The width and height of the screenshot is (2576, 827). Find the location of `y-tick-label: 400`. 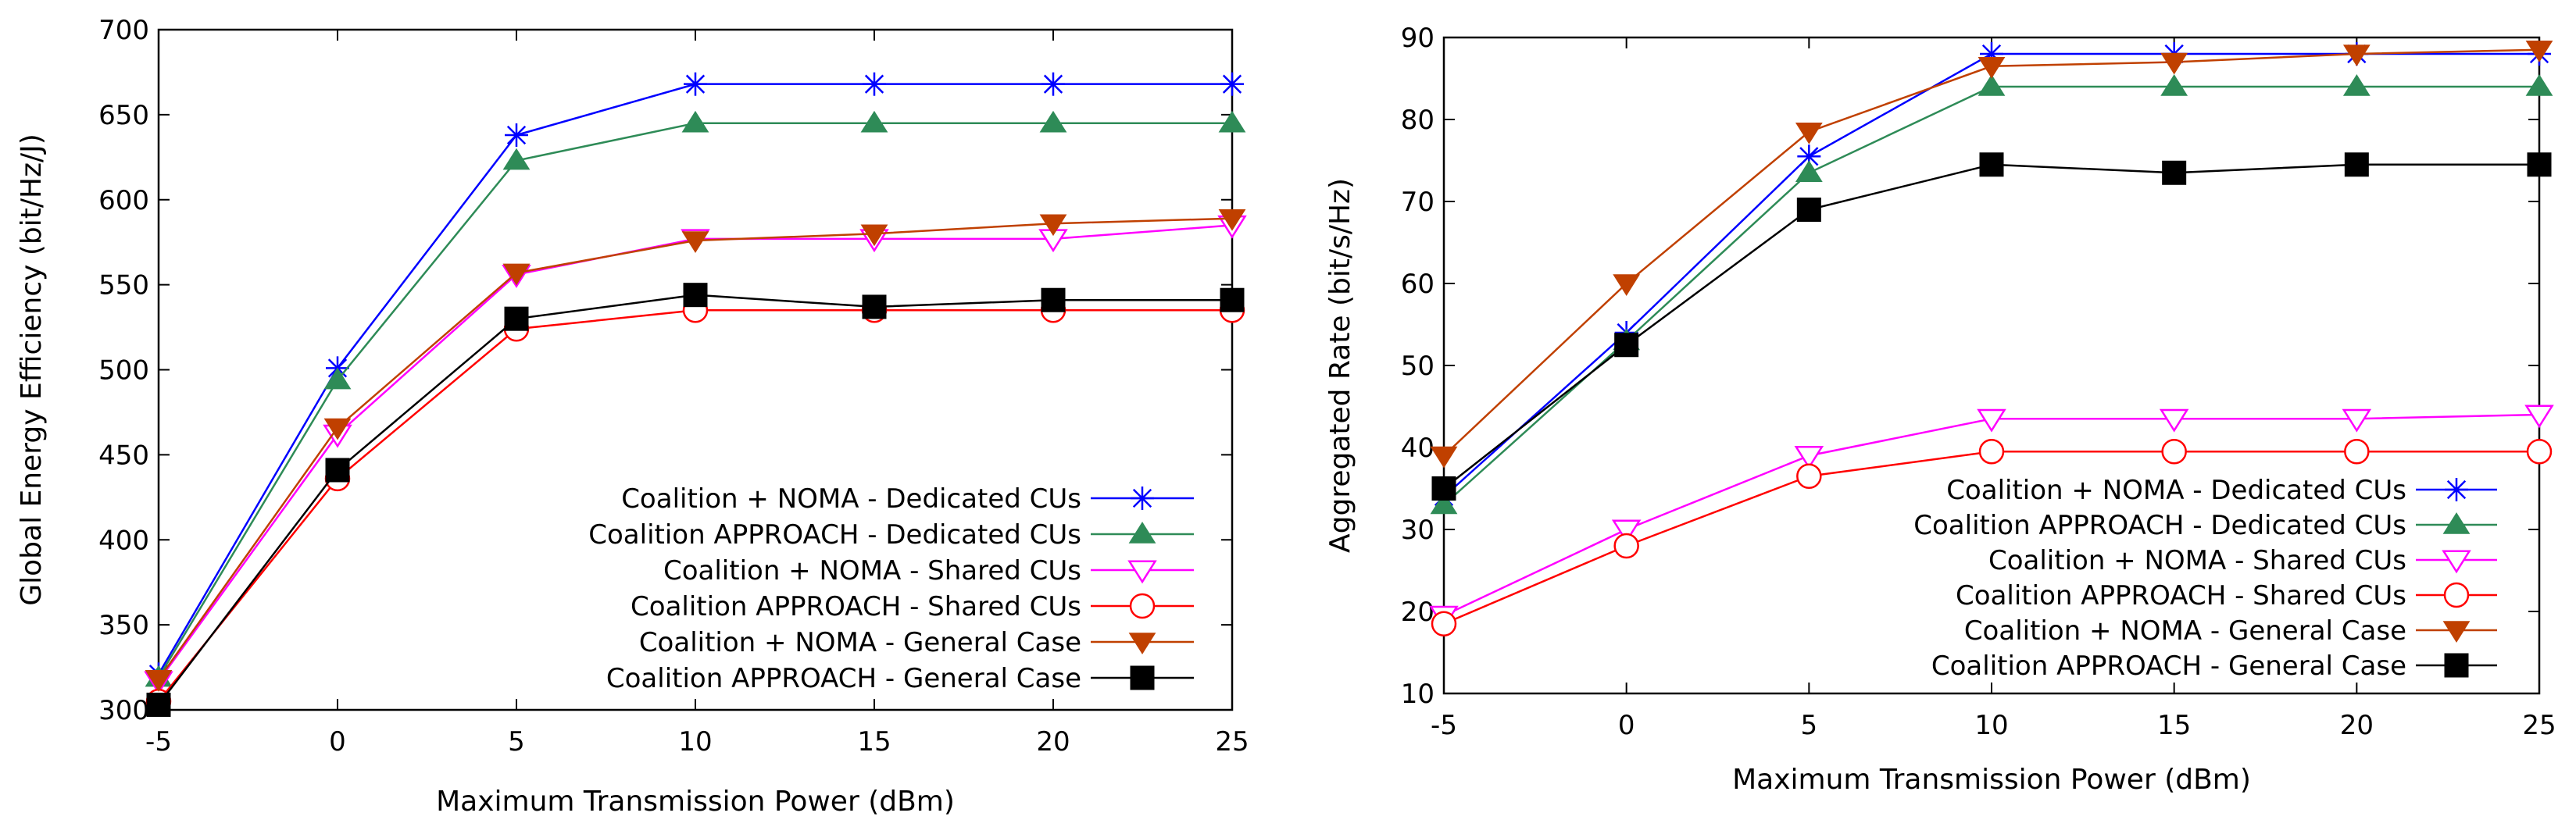

y-tick-label: 400 is located at coordinates (124, 540).